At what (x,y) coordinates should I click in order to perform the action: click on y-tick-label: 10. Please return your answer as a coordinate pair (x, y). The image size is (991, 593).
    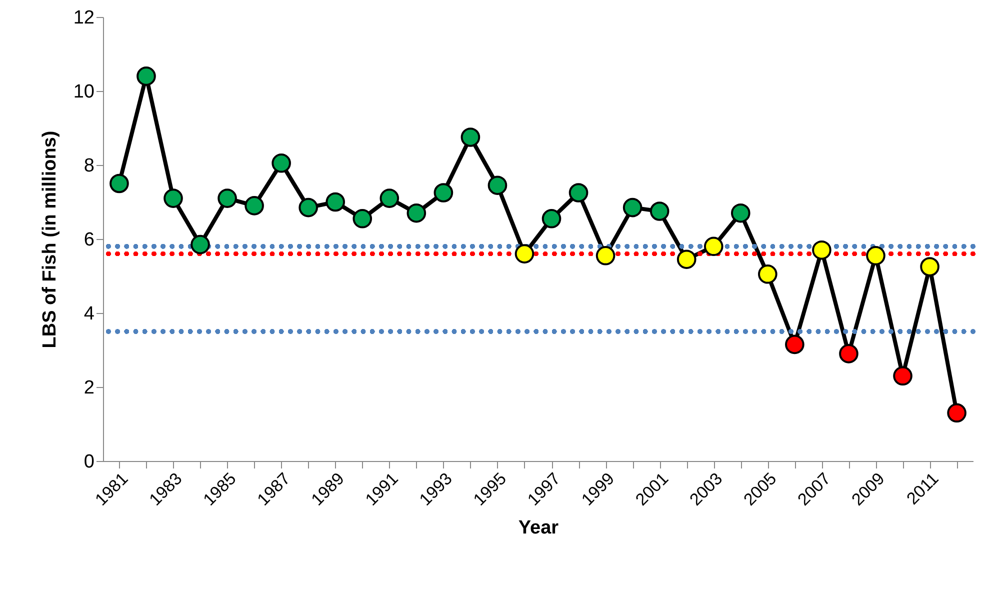
    Looking at the image, I should click on (83, 92).